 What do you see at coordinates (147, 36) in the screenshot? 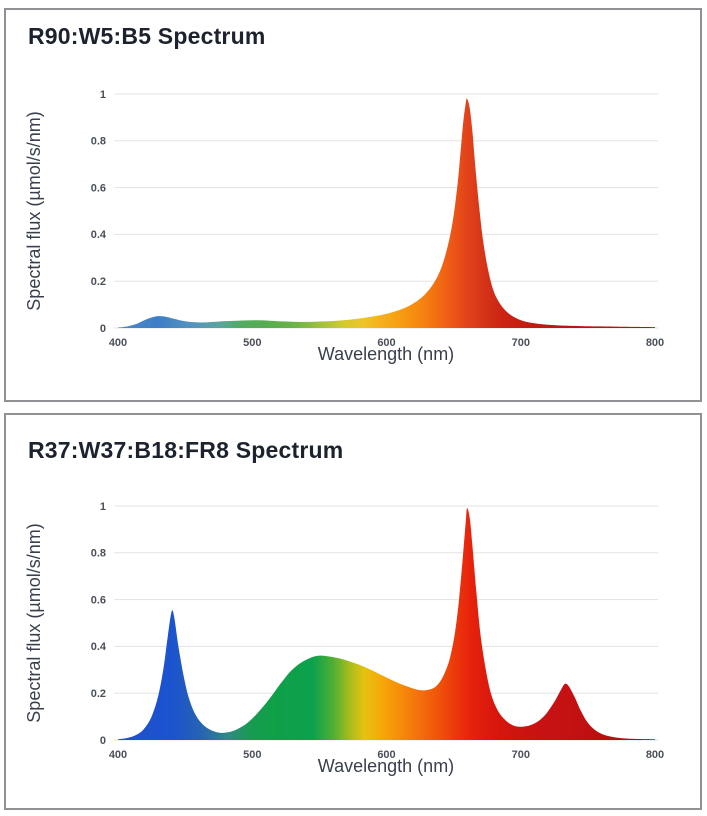
I see `chart-title: R90:W5:B5 Spectrum` at bounding box center [147, 36].